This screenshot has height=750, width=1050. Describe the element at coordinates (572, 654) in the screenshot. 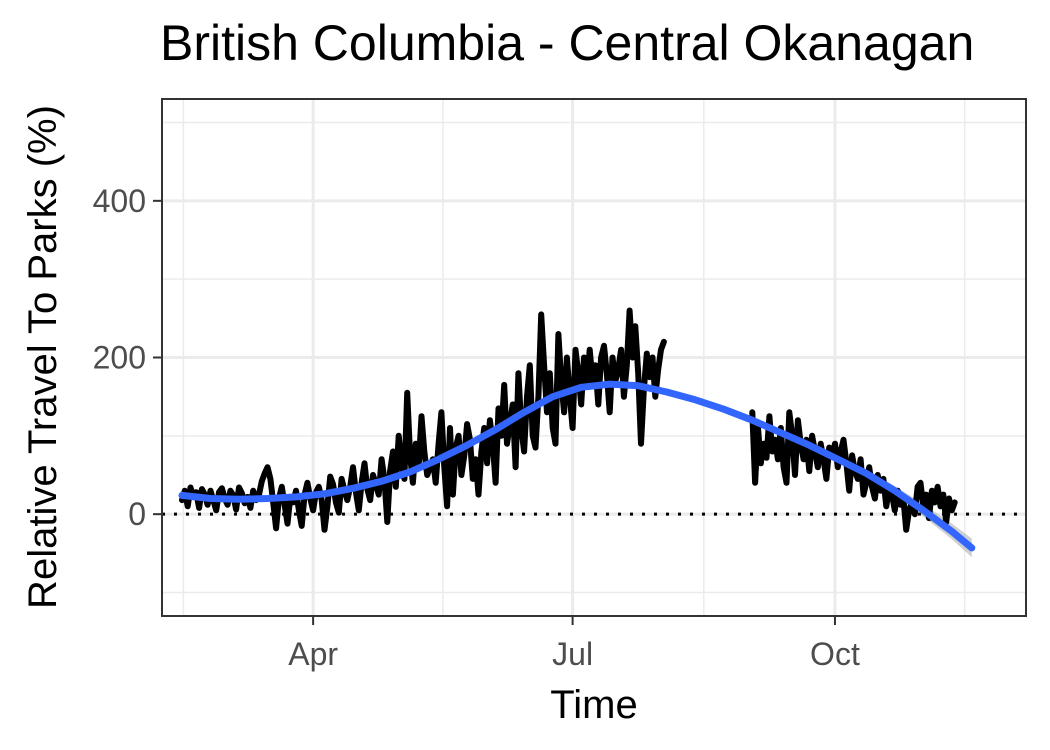

I see `x-tick-label: Jul` at that location.